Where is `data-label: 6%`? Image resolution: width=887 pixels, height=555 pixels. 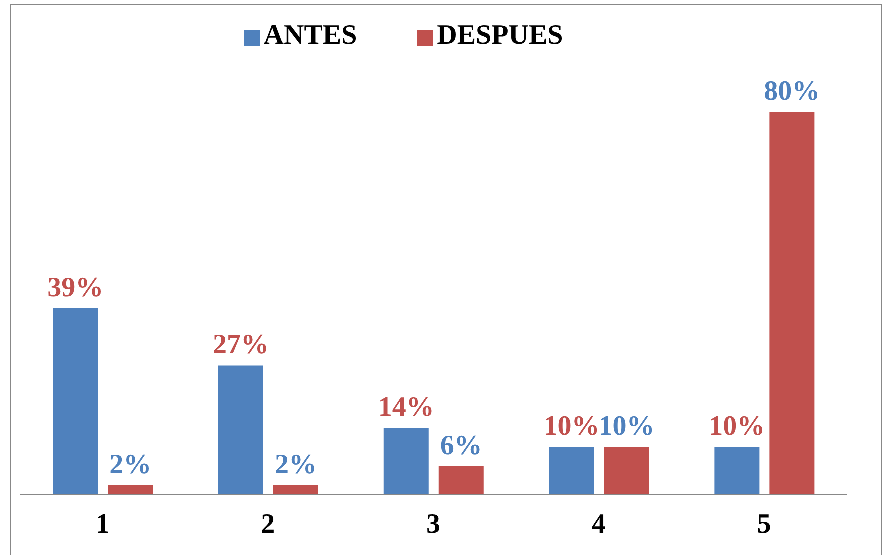 data-label: 6% is located at coordinates (461, 446).